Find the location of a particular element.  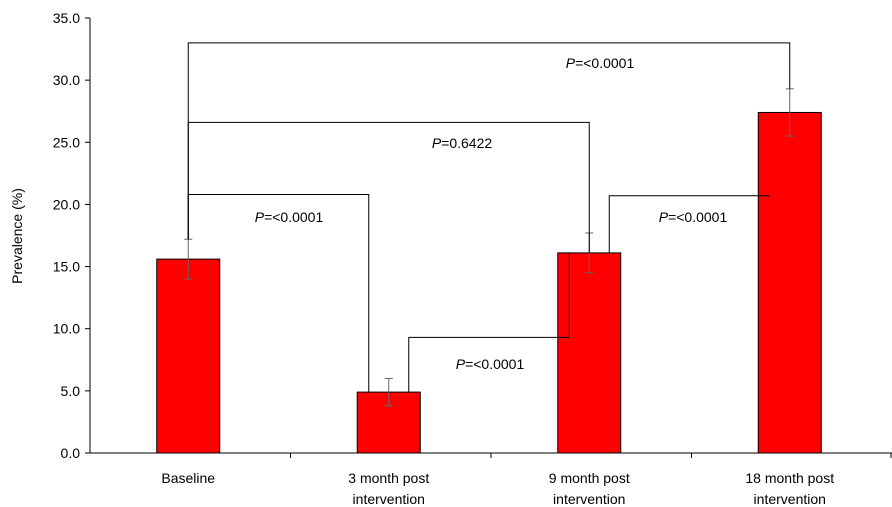

x-category-label: 3 month post is located at coordinates (388, 478).